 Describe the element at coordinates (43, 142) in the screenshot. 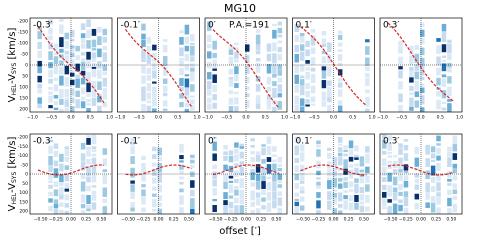

I see `panel-label: -0.3′` at that location.